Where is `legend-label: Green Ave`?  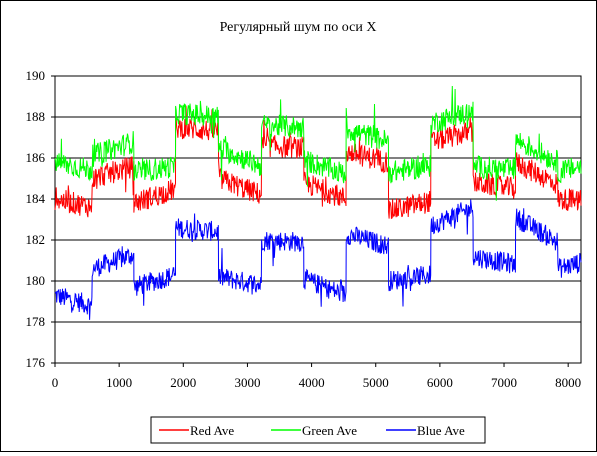
legend-label: Green Ave is located at coordinates (329, 430).